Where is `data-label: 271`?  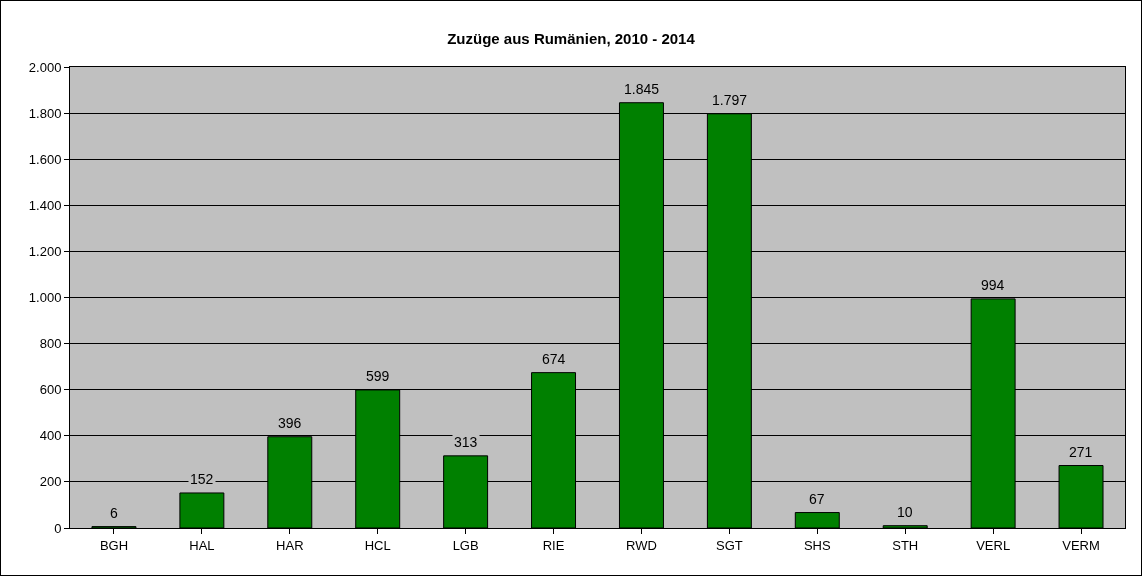
data-label: 271 is located at coordinates (1081, 452).